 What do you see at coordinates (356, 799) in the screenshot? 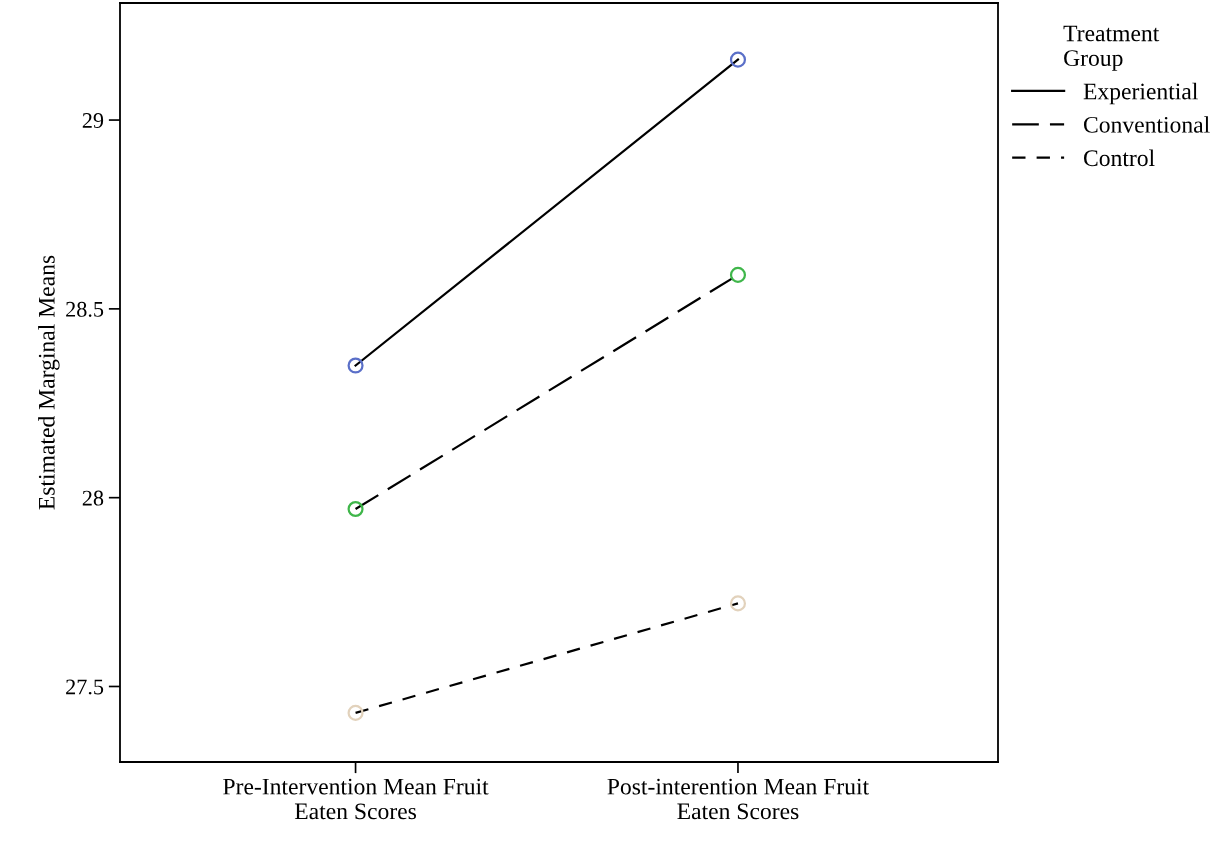
I see `x-tick-label: Pre-Intervention Mean Fruit Eaten Scores` at bounding box center [356, 799].